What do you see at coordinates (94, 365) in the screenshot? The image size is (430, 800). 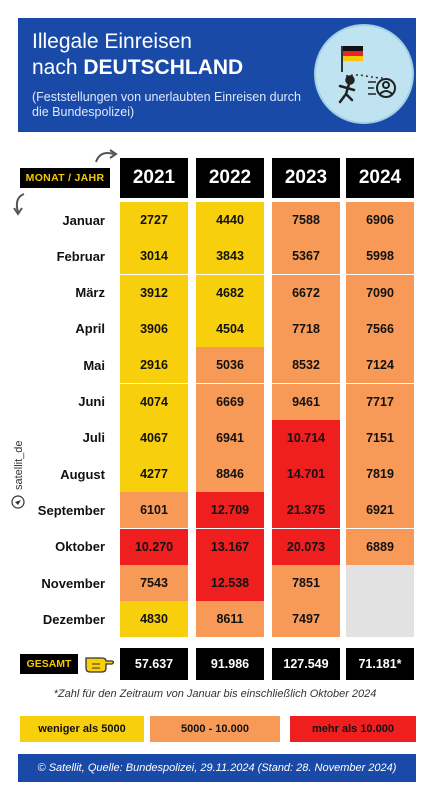 I see `month-label: Mai` at bounding box center [94, 365].